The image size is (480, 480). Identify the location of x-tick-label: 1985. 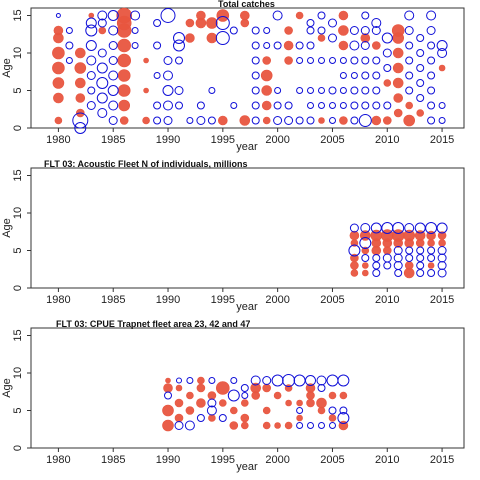
(113, 140).